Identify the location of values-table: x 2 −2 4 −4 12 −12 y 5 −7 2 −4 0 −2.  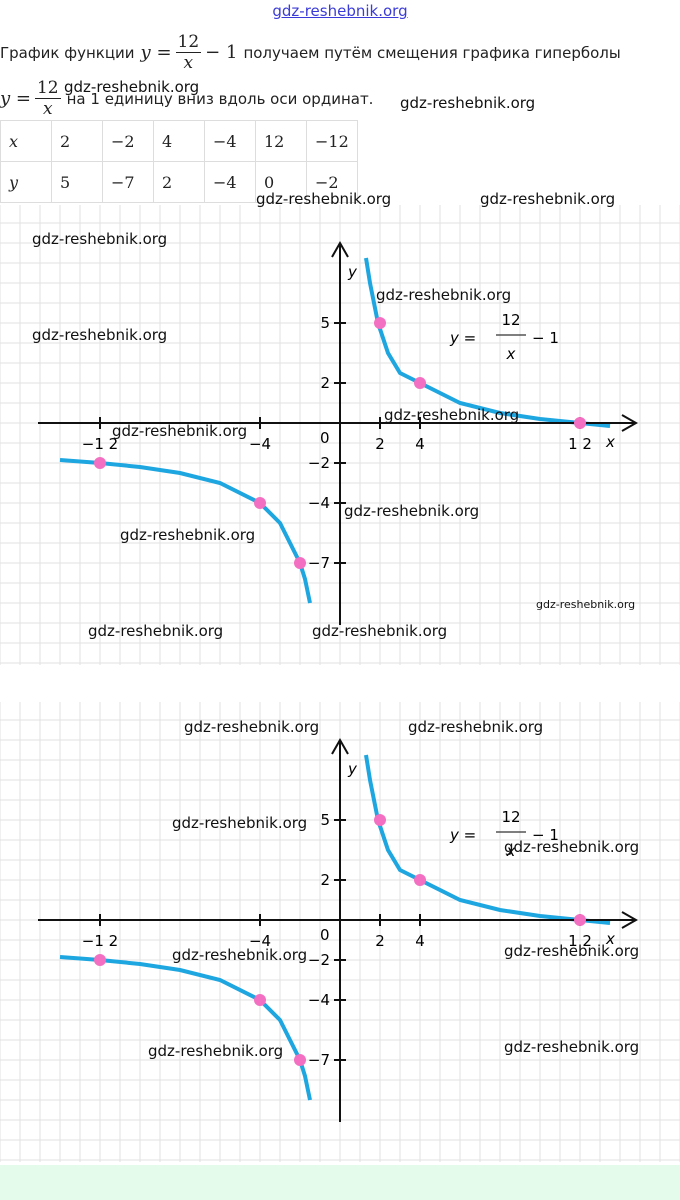
(179, 161).